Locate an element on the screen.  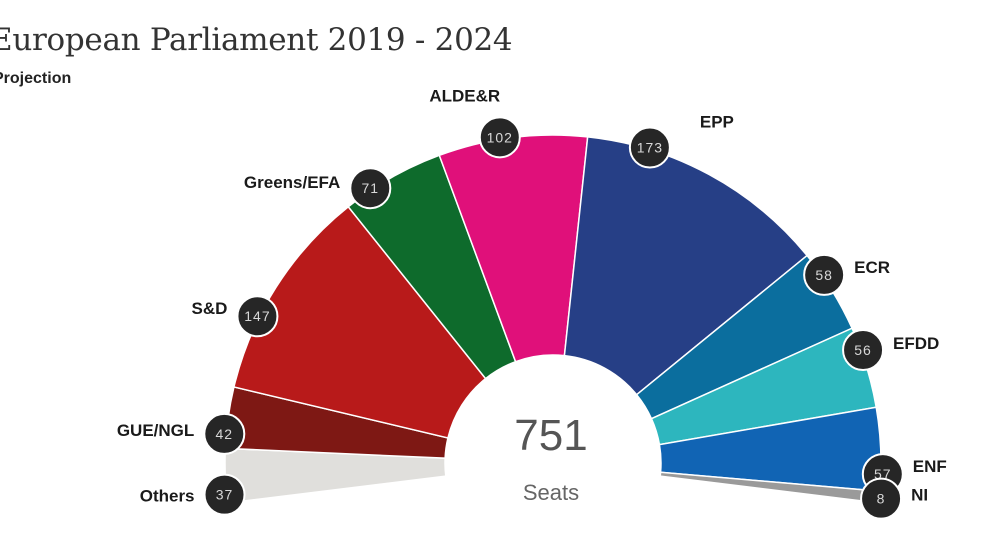
seat-badge-gue-ngl: 42 is located at coordinates (224, 433).